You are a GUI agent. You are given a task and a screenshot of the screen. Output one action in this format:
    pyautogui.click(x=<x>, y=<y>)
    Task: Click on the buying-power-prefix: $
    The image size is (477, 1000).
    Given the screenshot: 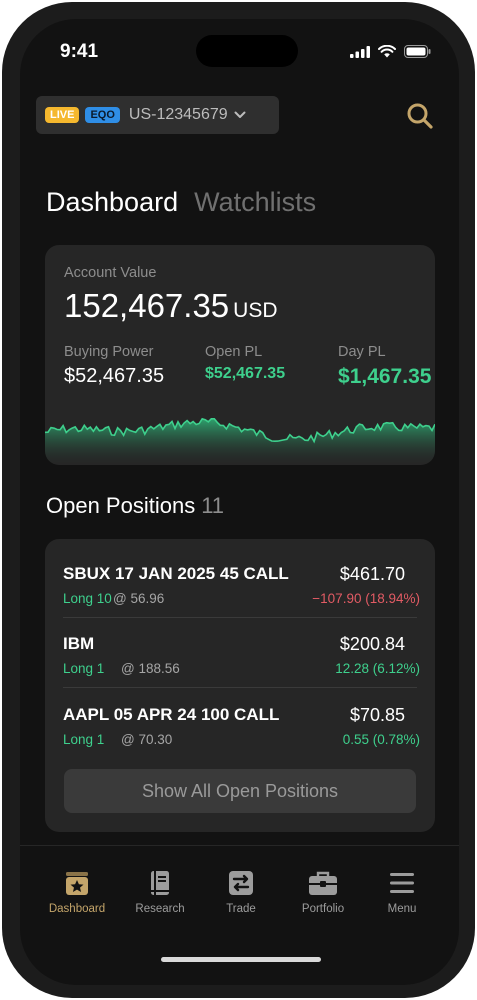 What is the action you would take?
    pyautogui.click(x=70, y=376)
    